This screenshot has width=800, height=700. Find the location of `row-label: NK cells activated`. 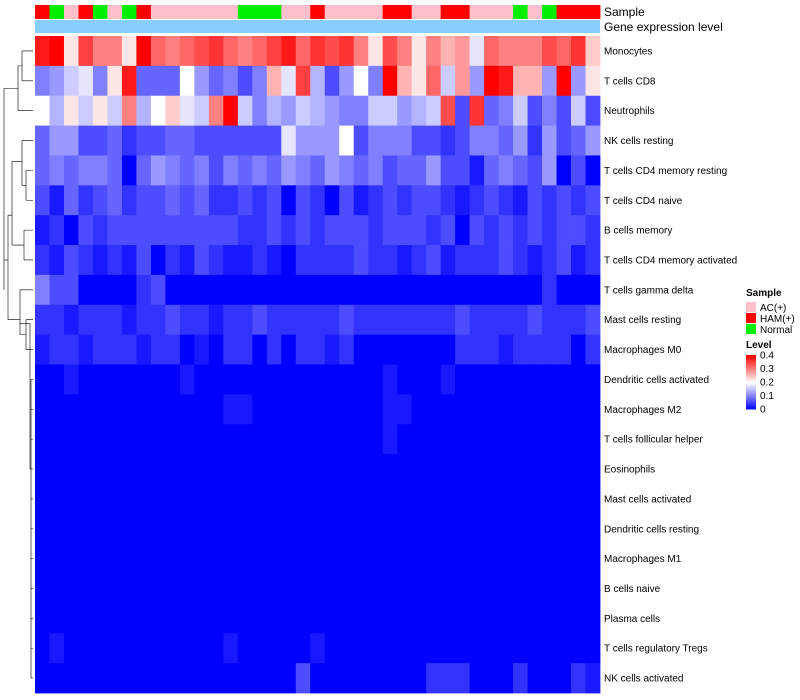

row-label: NK cells activated is located at coordinates (643, 679).